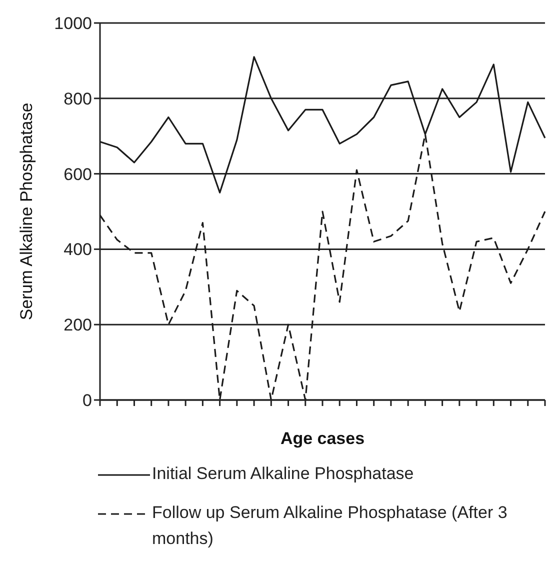 The height and width of the screenshot is (573, 547). I want to click on y-tick-label: 0, so click(87, 400).